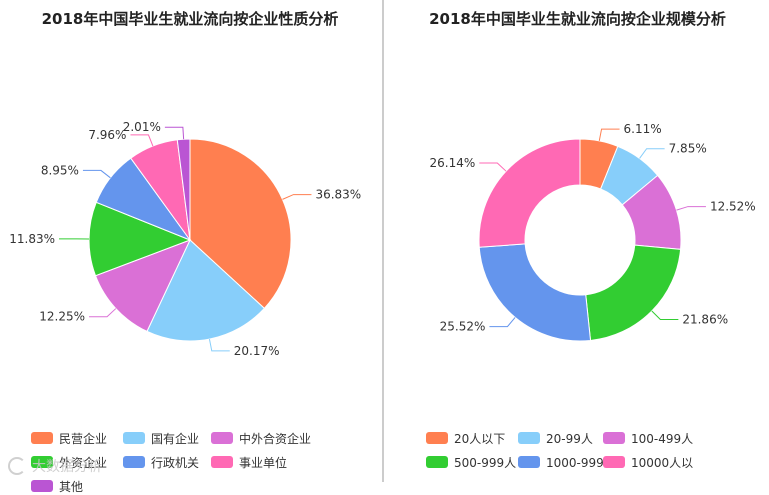 The image size is (769, 495). What do you see at coordinates (142, 127) in the screenshot?
I see `data-label: 2.01%` at bounding box center [142, 127].